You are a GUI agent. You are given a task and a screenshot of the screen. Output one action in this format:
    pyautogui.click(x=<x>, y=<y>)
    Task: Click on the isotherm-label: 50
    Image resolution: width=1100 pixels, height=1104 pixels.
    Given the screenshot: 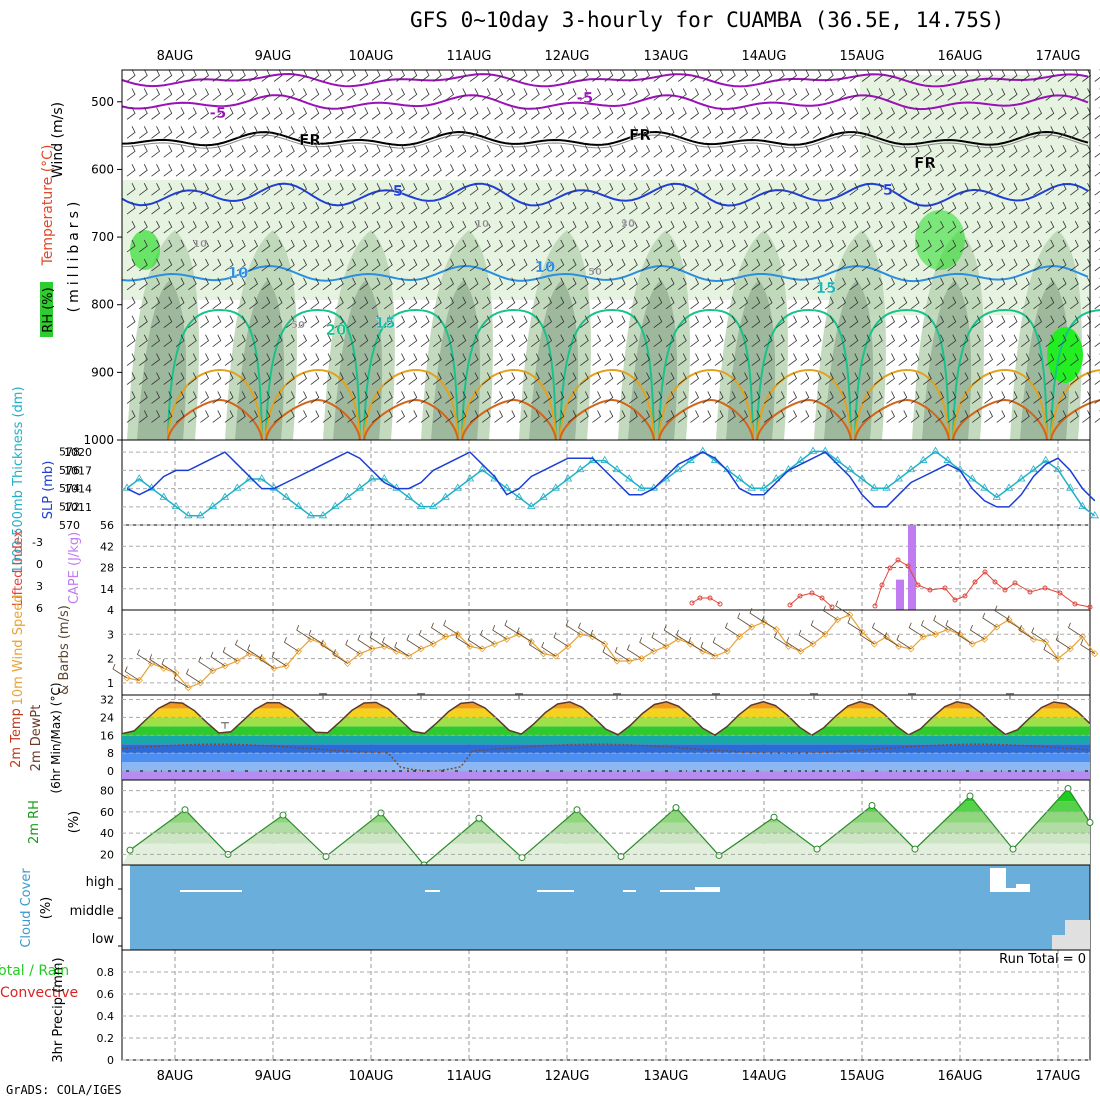 What is the action you would take?
    pyautogui.click(x=298, y=325)
    